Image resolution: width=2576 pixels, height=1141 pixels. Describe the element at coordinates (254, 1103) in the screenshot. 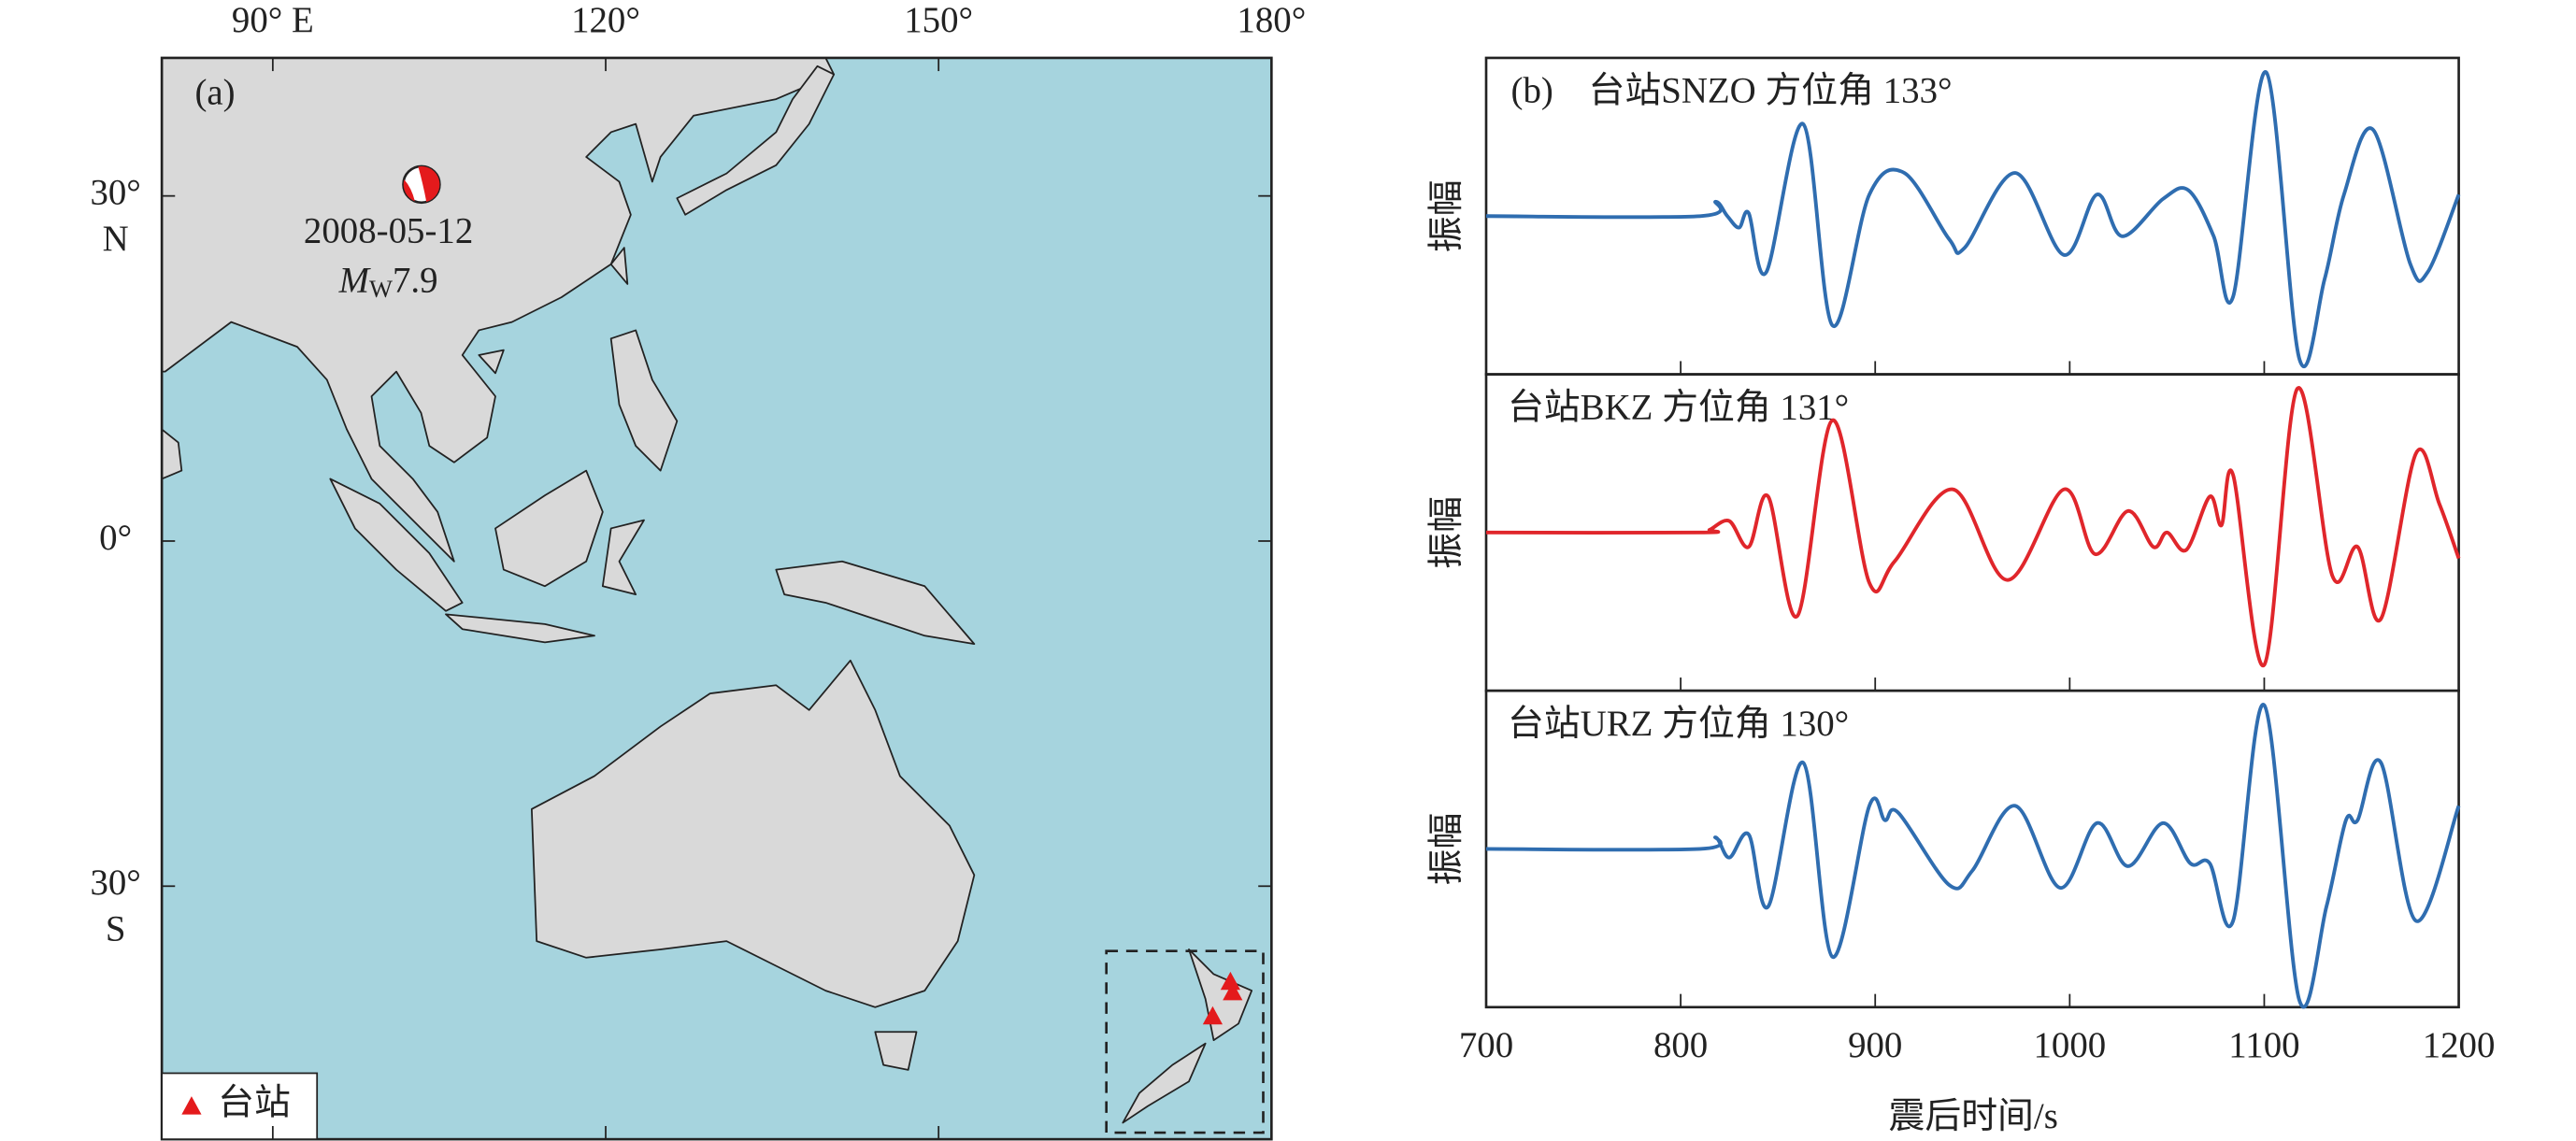

I see `legend-label: 台站` at that location.